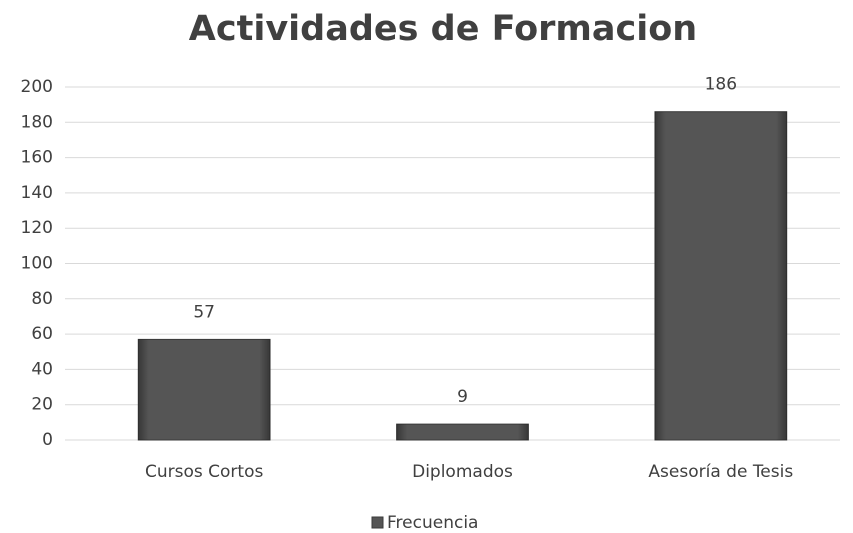  What do you see at coordinates (432, 523) in the screenshot?
I see `legend-label: Frecuencia` at bounding box center [432, 523].